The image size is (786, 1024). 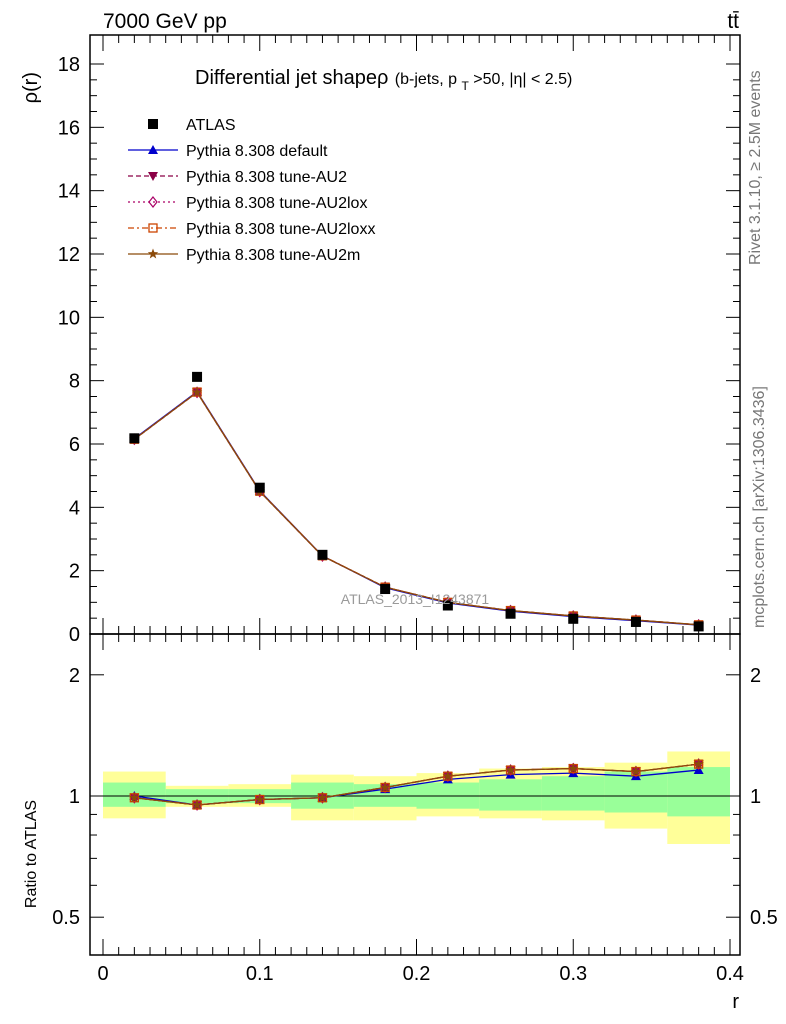 What do you see at coordinates (153, 124) in the screenshot?
I see `legend-marker-data` at bounding box center [153, 124].